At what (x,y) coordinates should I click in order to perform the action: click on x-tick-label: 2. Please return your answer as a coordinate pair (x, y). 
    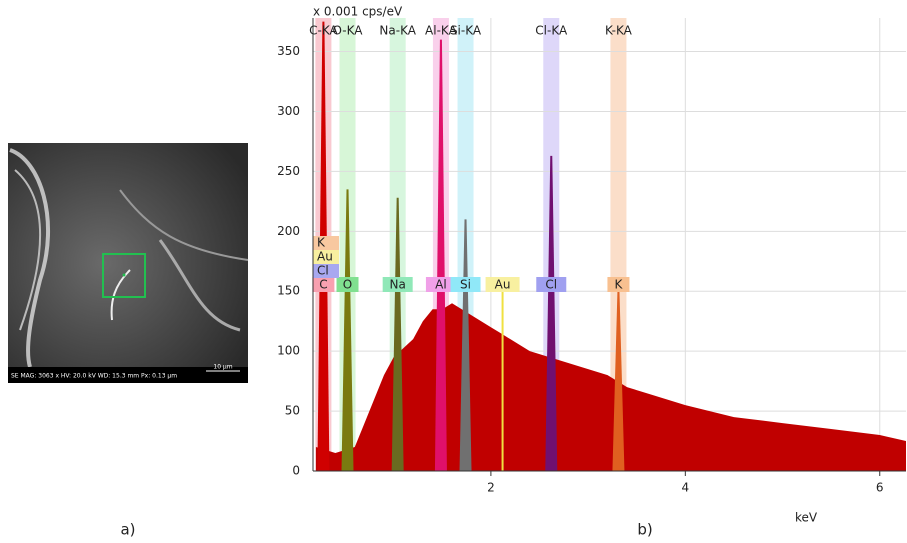
    Looking at the image, I should click on (491, 488).